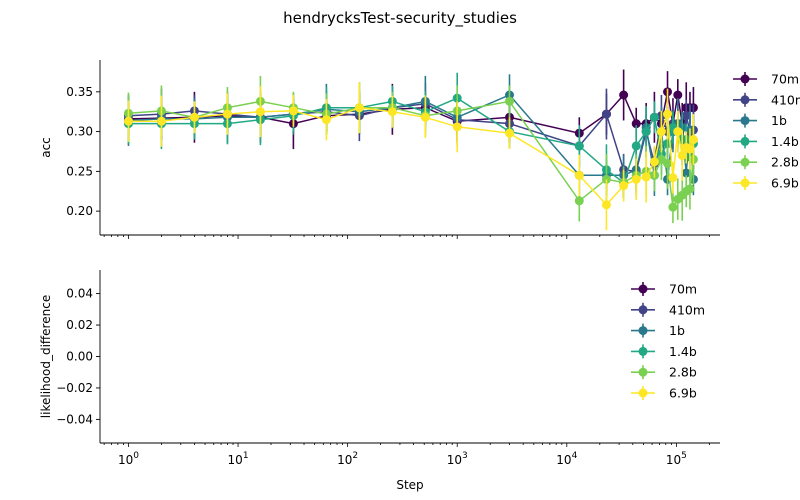  Describe the element at coordinates (79, 132) in the screenshot. I see `y-tick-label: 0.30` at that location.